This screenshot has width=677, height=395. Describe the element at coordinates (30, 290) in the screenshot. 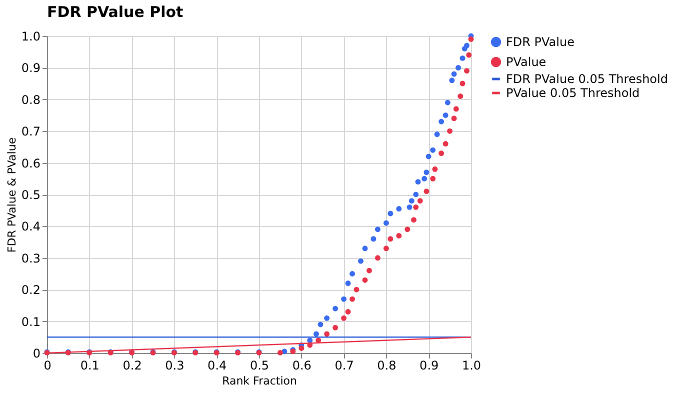

I see `y-tick-label: 0.2` at that location.